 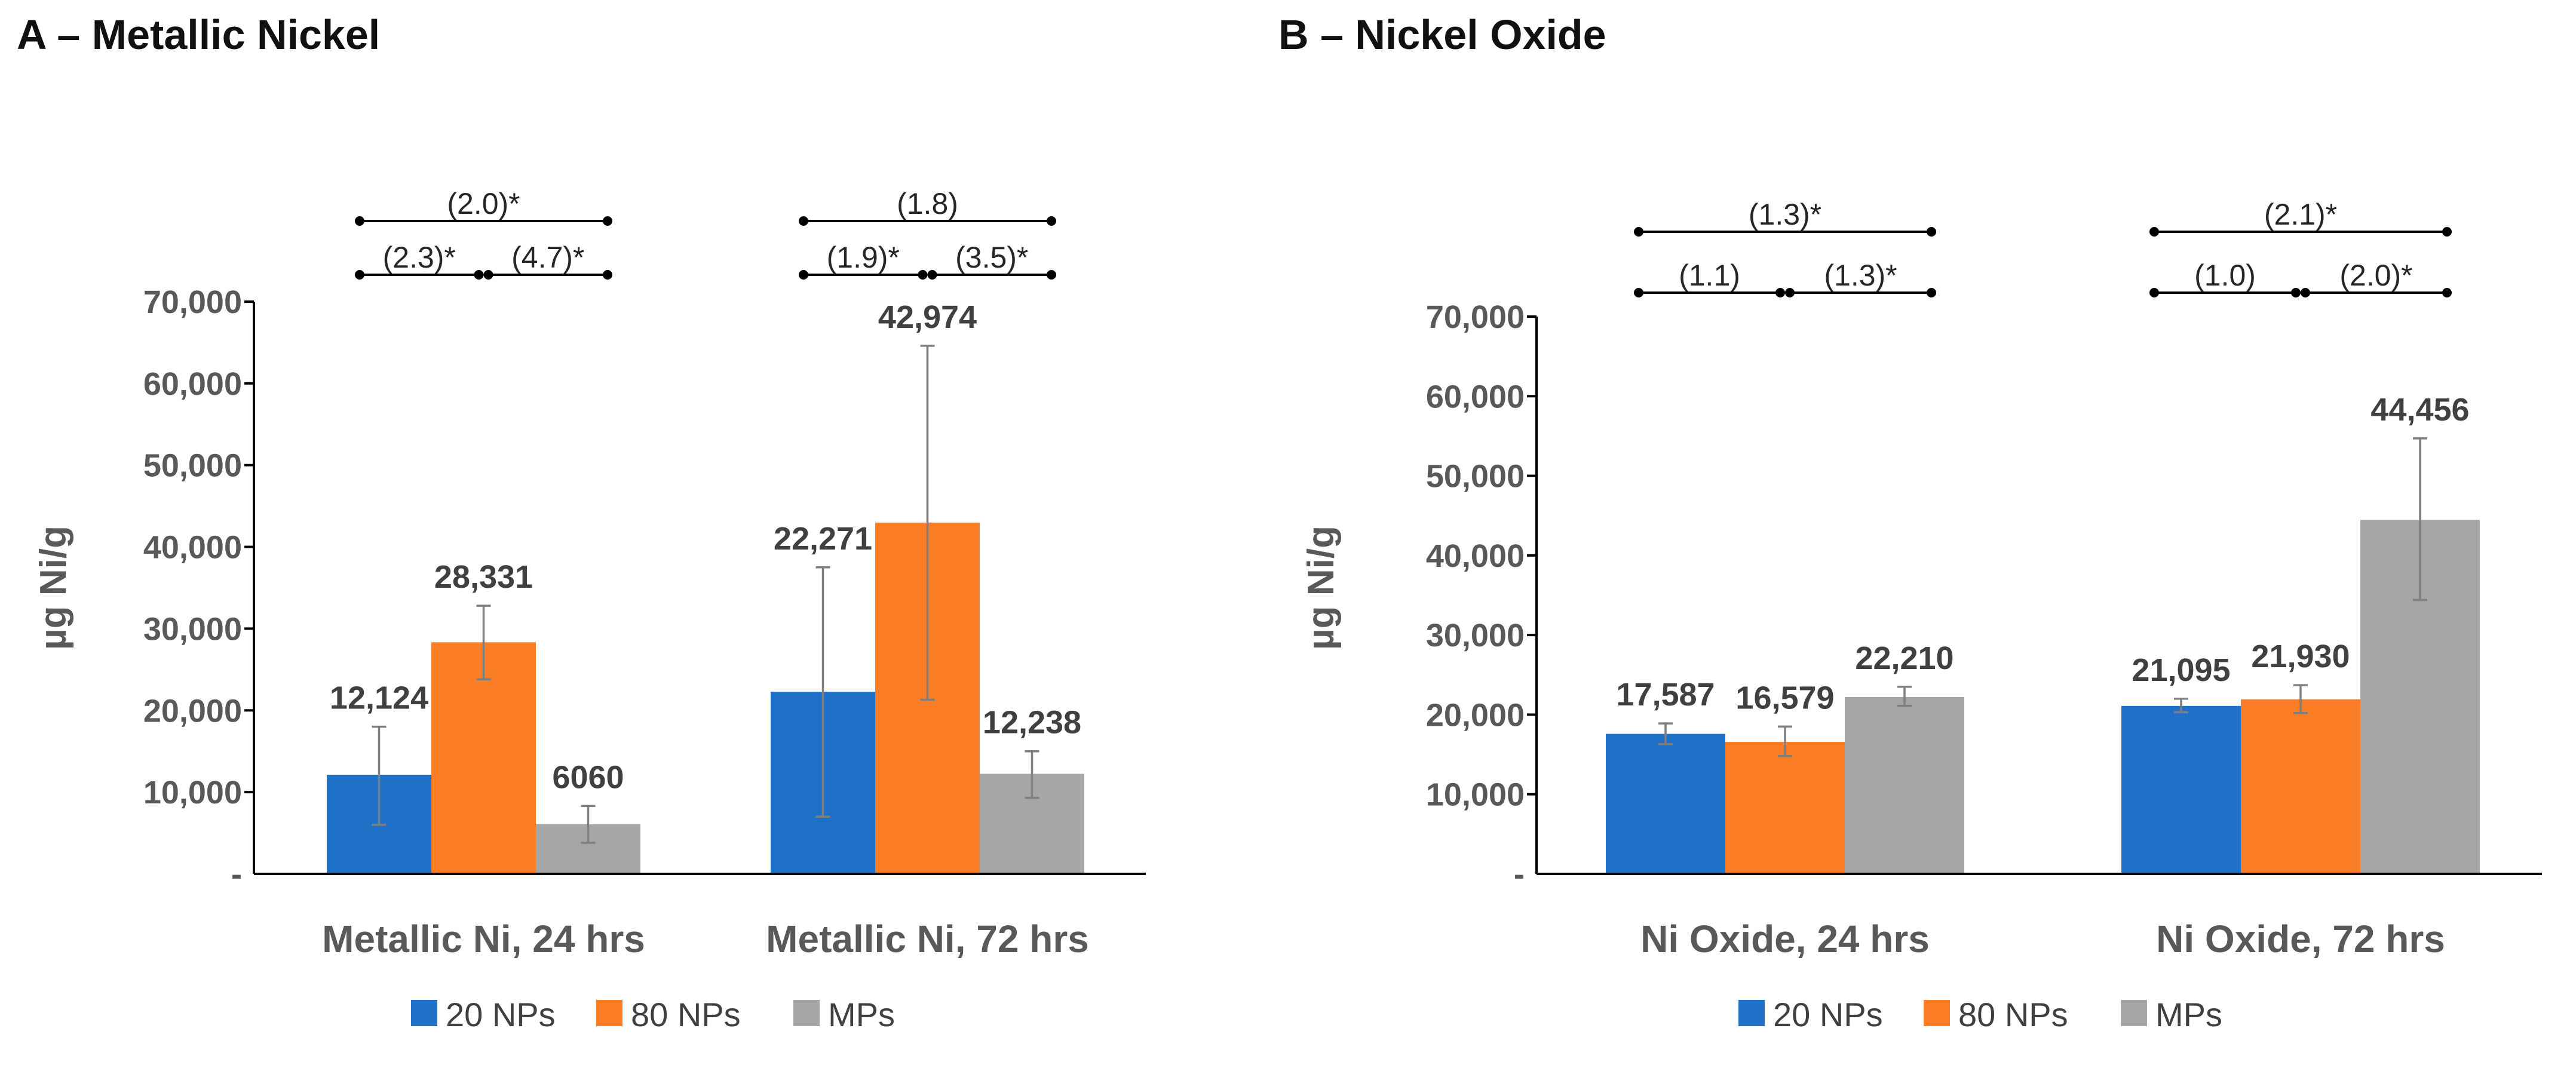 I want to click on fold-change-label: (1.0), so click(x=2225, y=275).